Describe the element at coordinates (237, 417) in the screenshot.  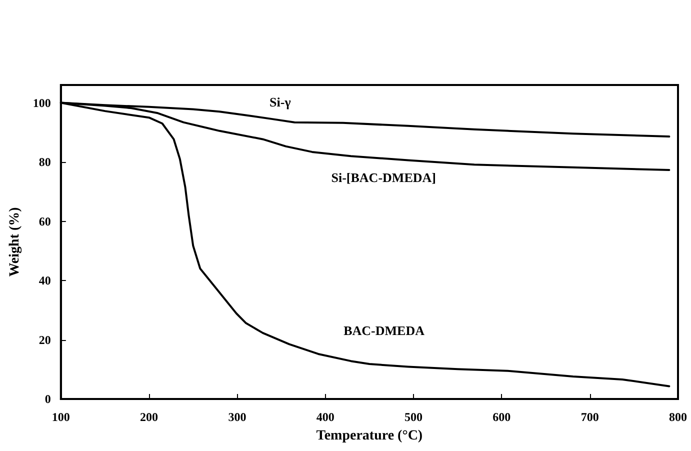
I see `x-tick-label: 300` at that location.